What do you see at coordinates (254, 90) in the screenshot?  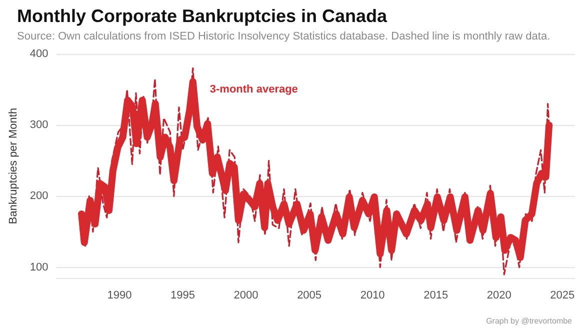 I see `series-label: 3-month average` at bounding box center [254, 90].